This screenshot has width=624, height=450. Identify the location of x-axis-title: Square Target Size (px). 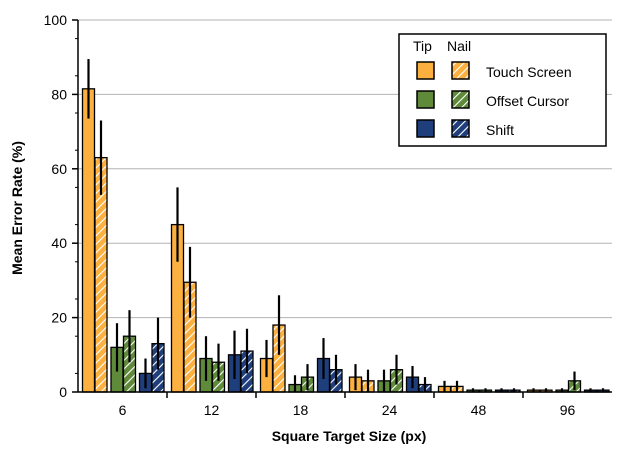
(349, 436).